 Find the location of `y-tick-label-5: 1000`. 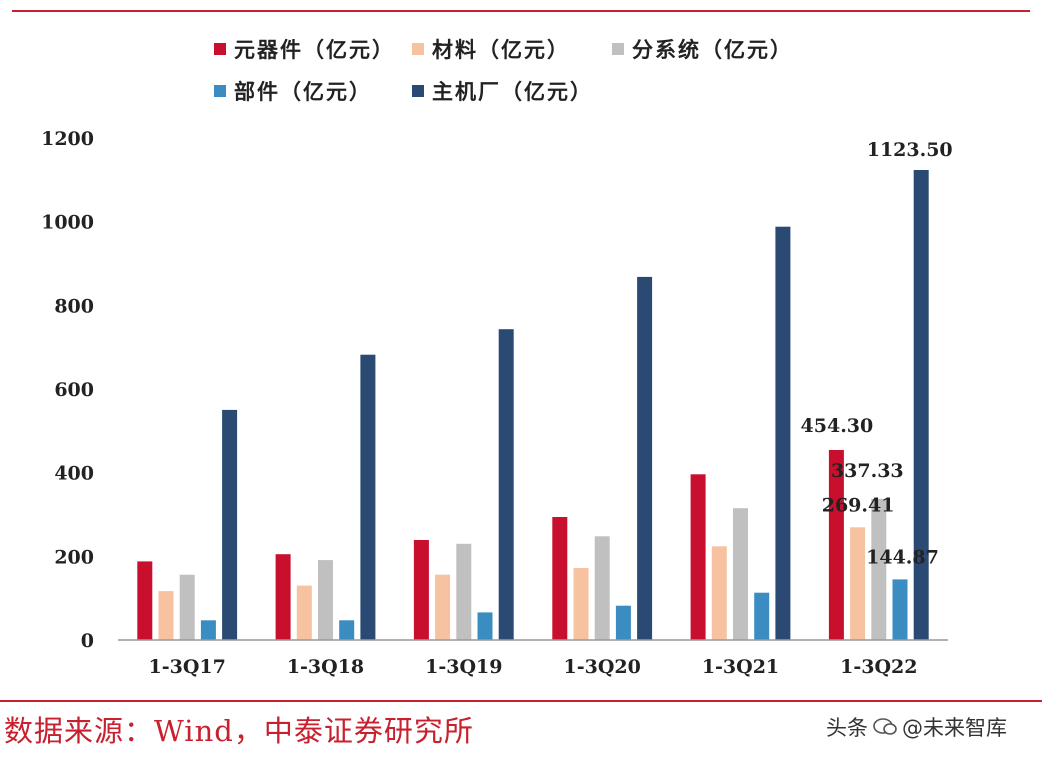

y-tick-label-5: 1000 is located at coordinates (67, 223).